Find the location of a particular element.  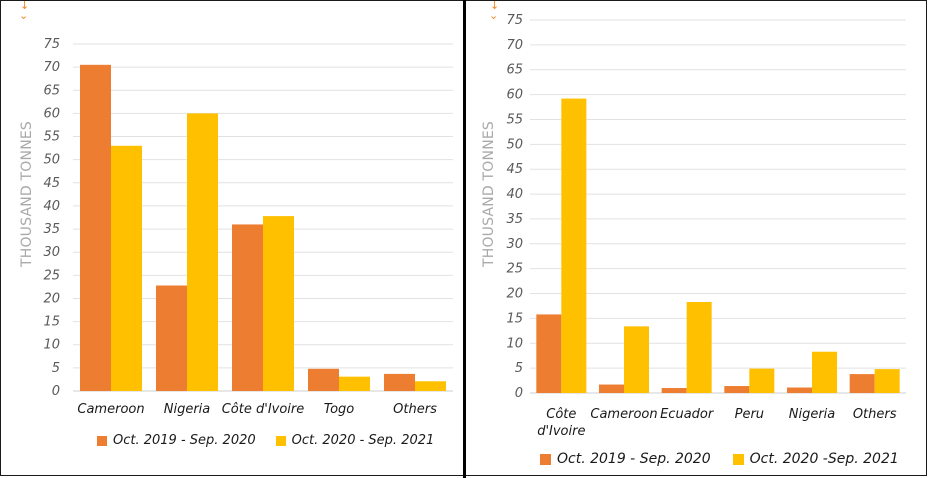

legend-label-series2: Oct. 2020 -Sep. 2021 is located at coordinates (824, 459).